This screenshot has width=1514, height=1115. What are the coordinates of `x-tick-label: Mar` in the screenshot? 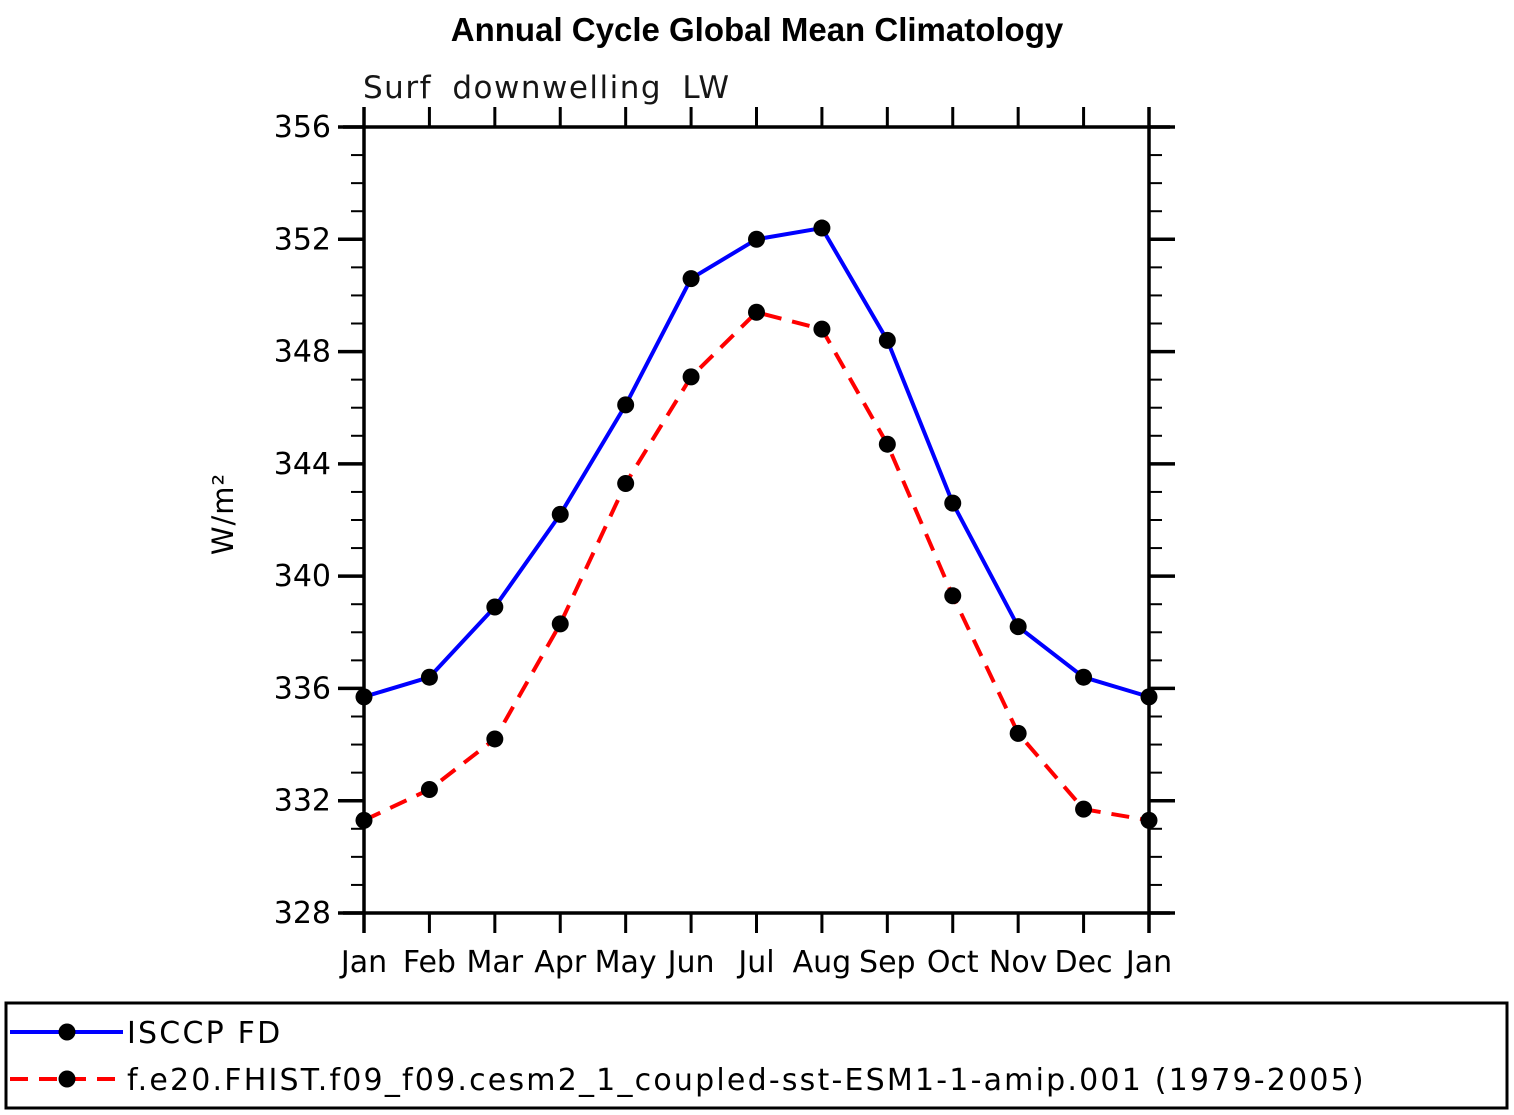 It's located at (495, 962).